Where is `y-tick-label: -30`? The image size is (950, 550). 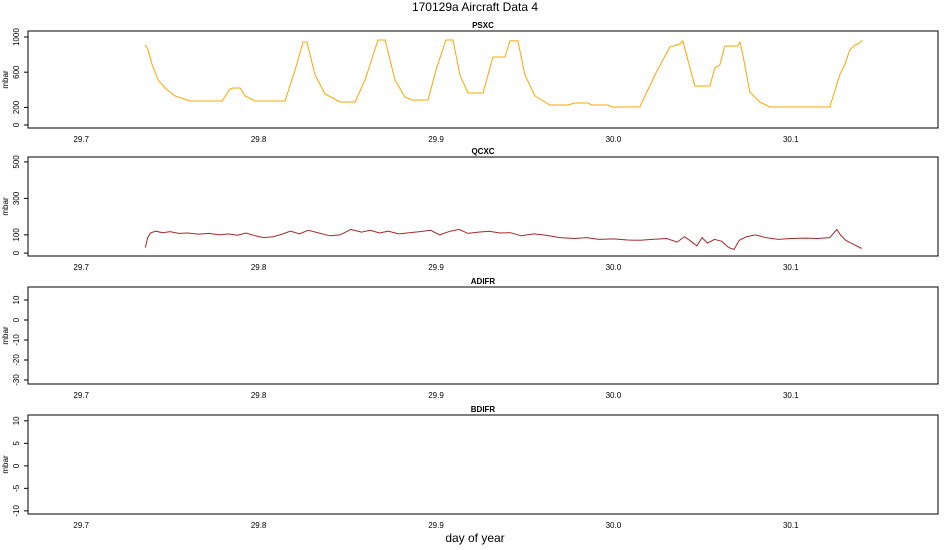
y-tick-label: -30 is located at coordinates (16, 380).